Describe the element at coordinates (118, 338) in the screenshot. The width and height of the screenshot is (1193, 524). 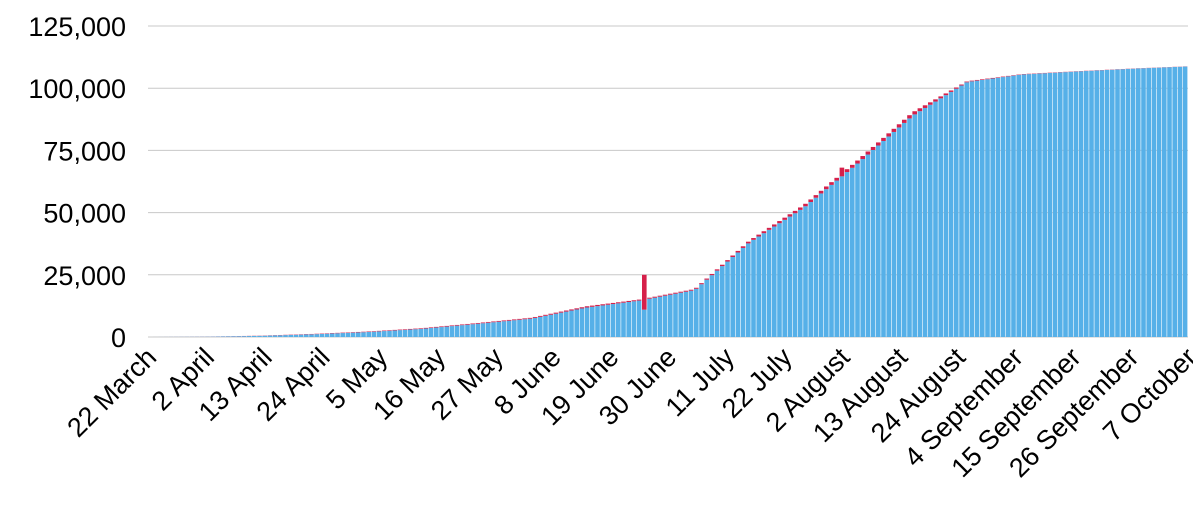
I see `y-tick-label: 0` at that location.